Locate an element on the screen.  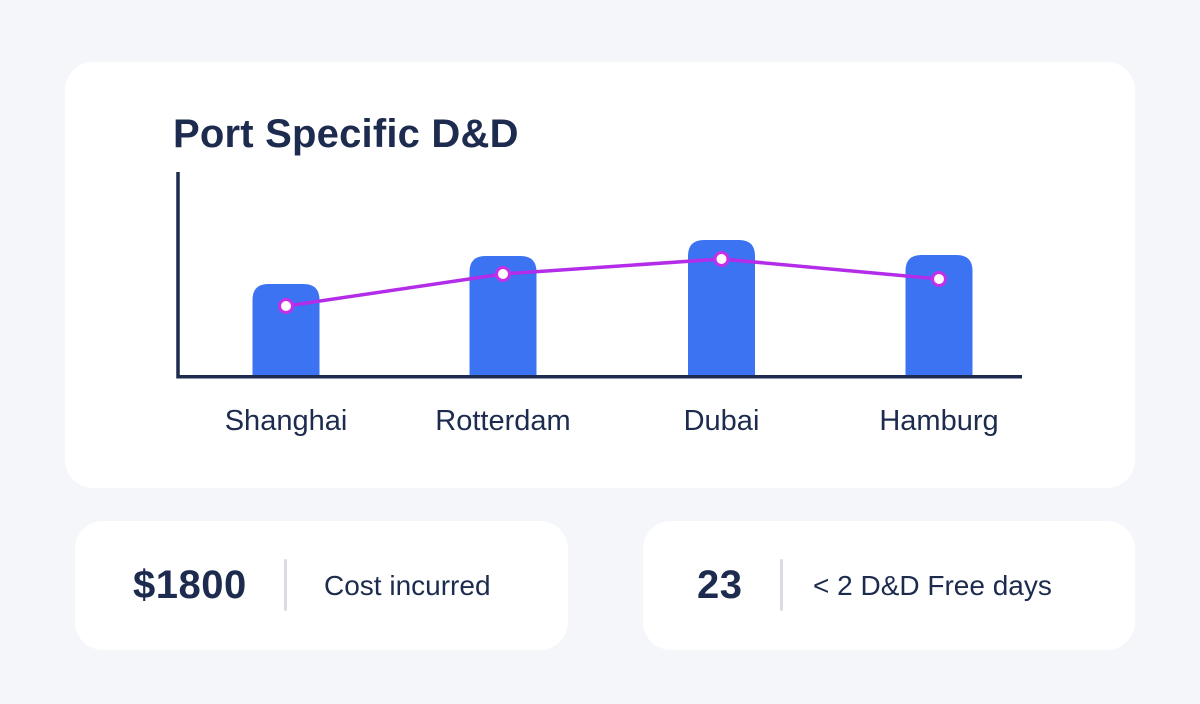
cost-incurred-label: Cost incurred is located at coordinates (407, 585).